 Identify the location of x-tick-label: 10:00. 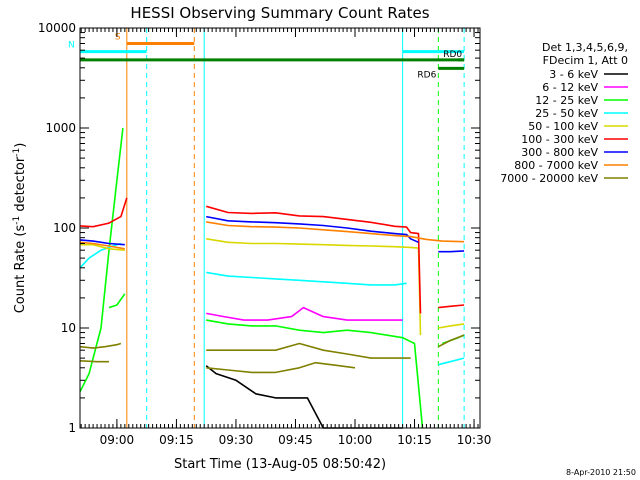
(355, 440).